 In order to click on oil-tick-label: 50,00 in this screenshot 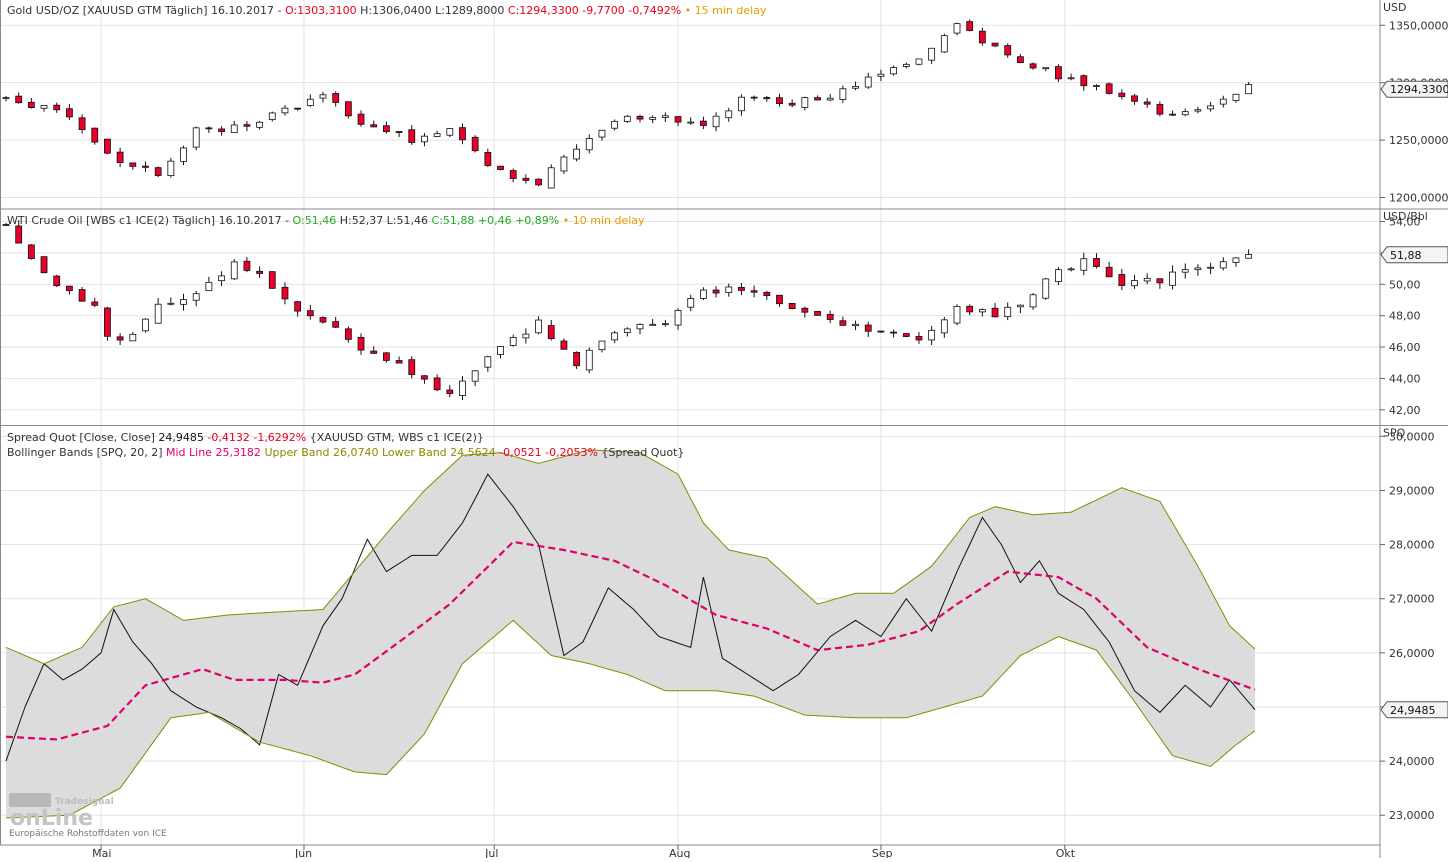, I will do `click(1405, 284)`.